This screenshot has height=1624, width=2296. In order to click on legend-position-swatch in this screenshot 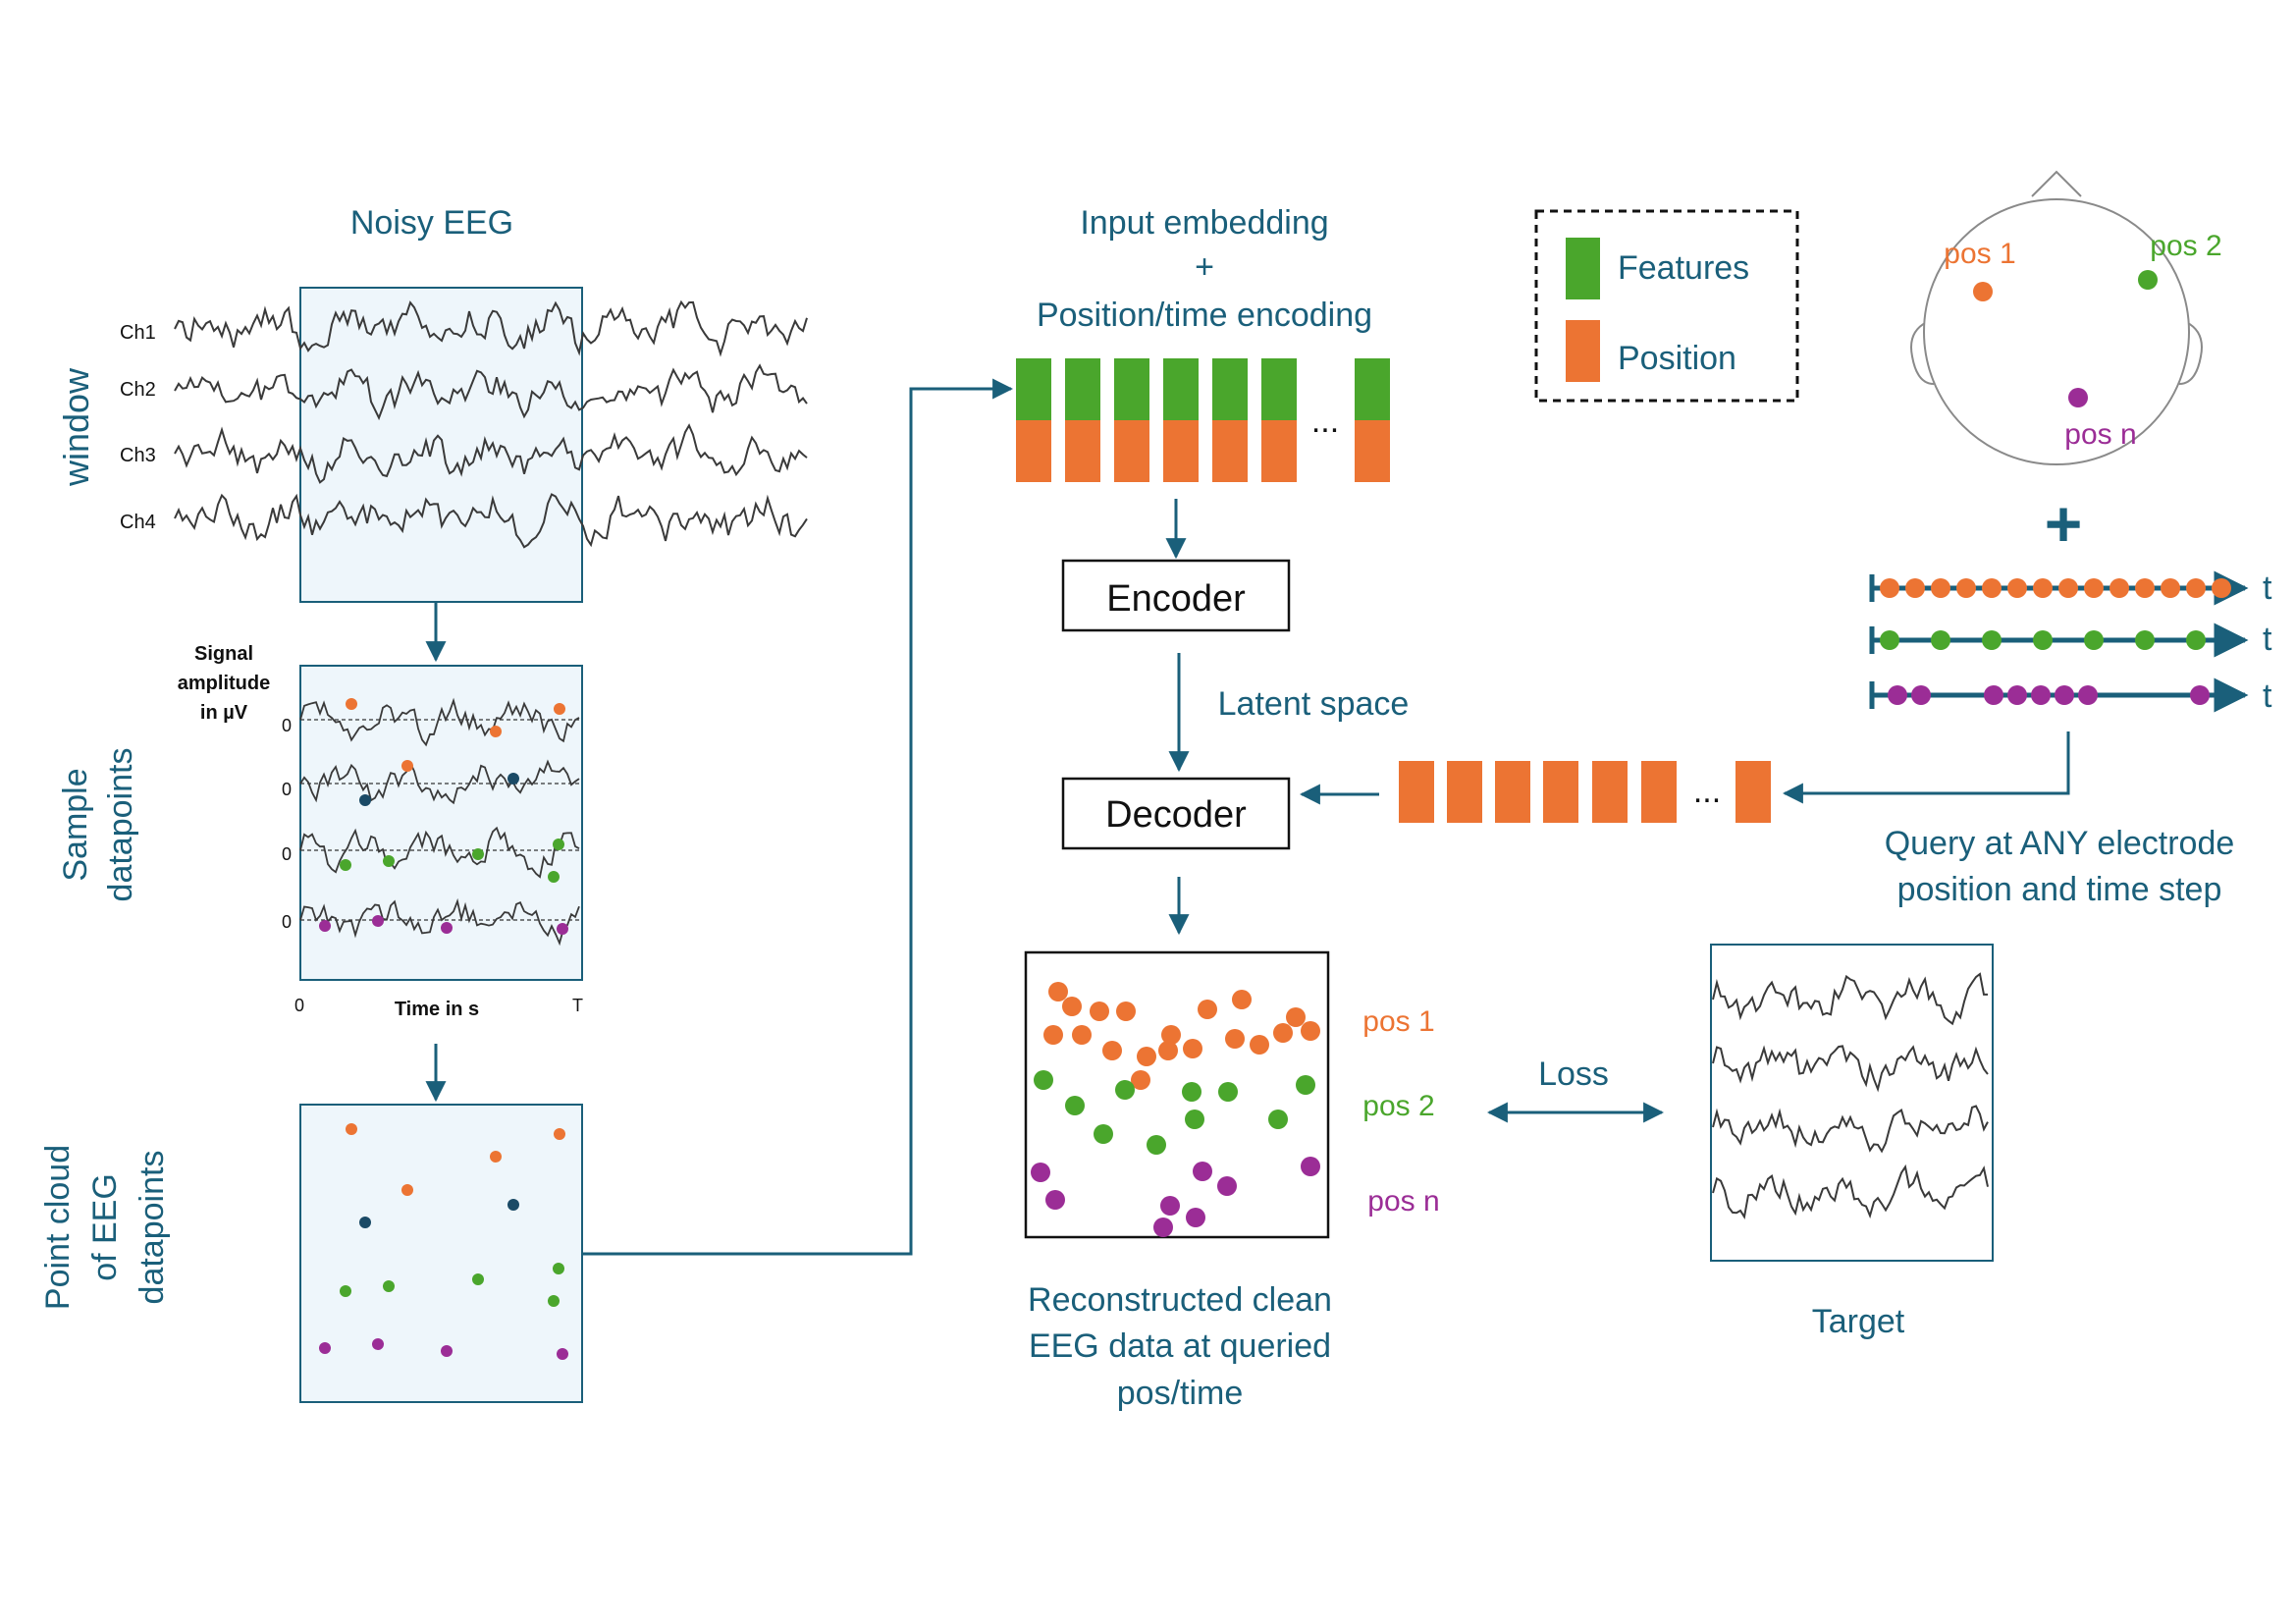, I will do `click(1583, 351)`.